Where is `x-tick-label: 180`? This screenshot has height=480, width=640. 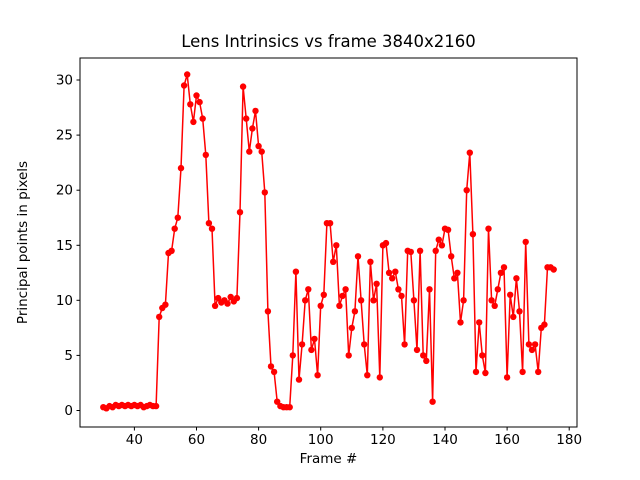 x-tick-label: 180 is located at coordinates (569, 440).